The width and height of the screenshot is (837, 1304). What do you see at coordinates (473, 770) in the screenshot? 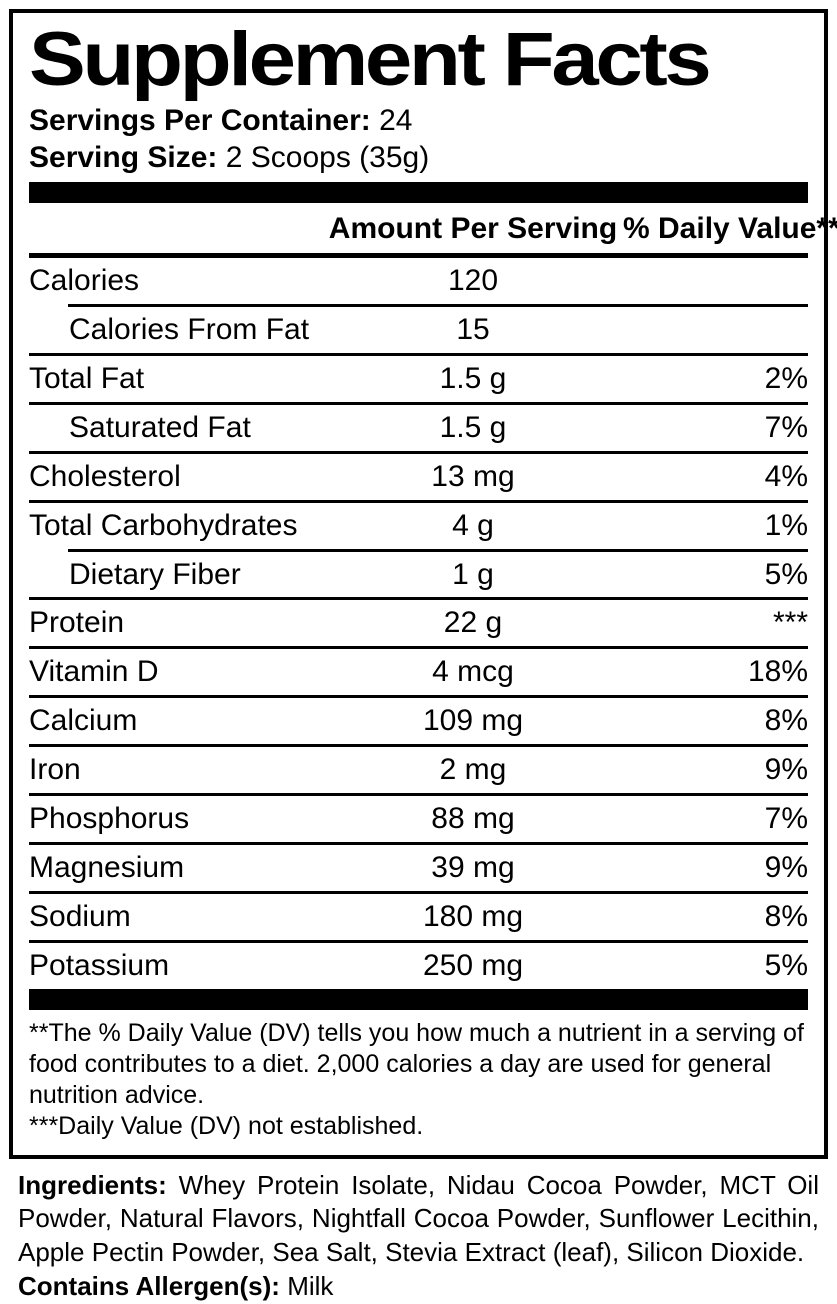
I see `nutrient-amount: 2 mg` at bounding box center [473, 770].